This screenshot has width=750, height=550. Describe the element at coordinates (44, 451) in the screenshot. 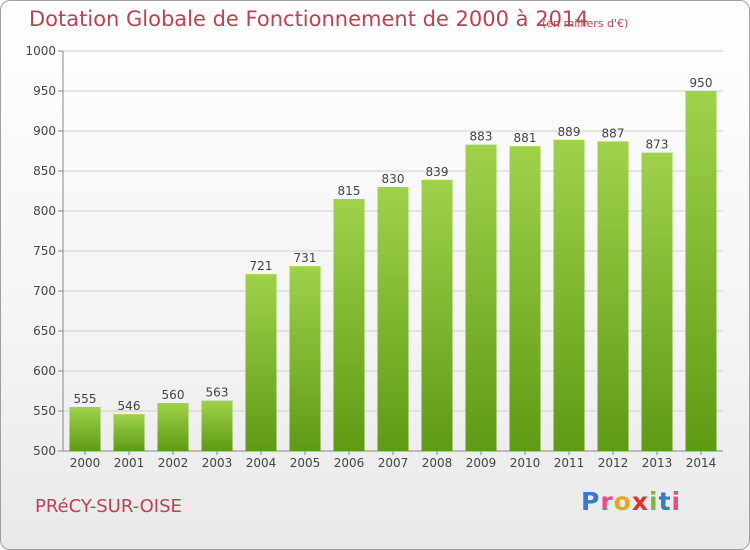

I see `y-tick-label: 500` at that location.